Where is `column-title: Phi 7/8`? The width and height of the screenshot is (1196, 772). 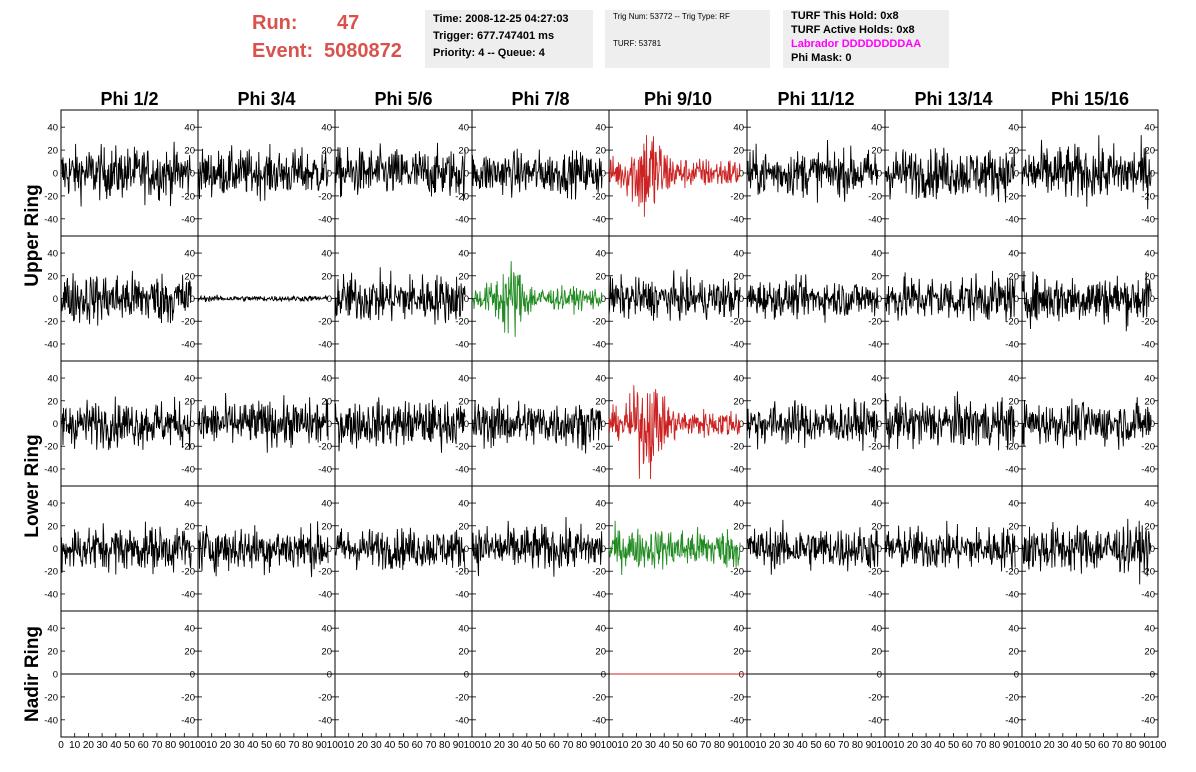 column-title: Phi 7/8 is located at coordinates (540, 99).